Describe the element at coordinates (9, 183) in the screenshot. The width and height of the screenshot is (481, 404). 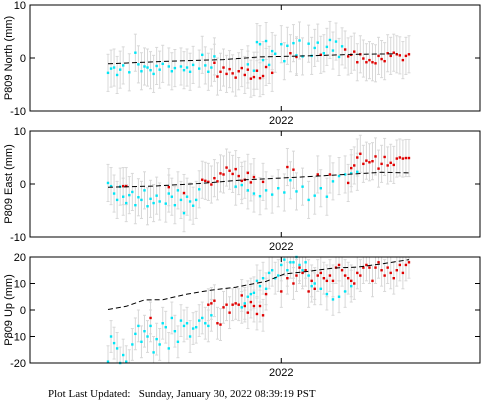
I see `y-axis-label: P809 East (mm)` at that location.